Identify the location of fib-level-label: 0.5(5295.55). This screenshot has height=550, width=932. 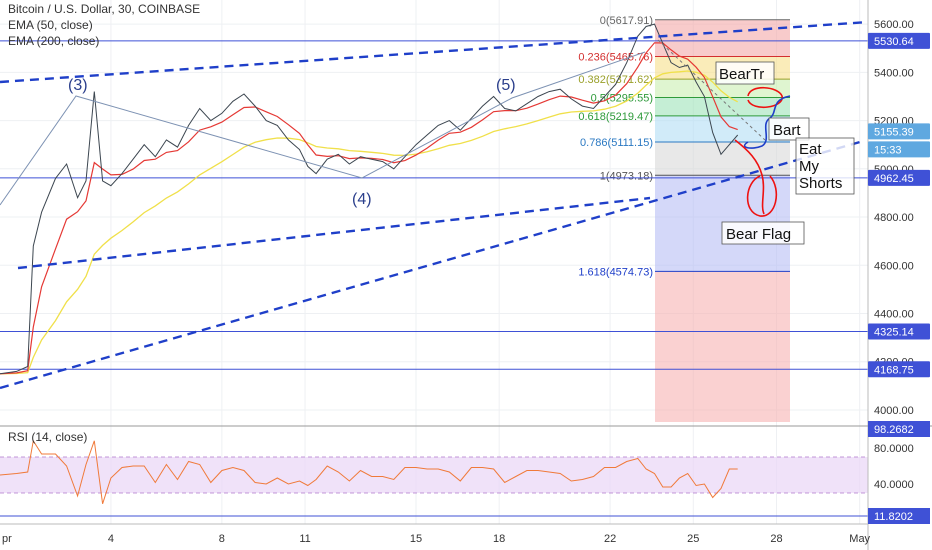
(622, 99).